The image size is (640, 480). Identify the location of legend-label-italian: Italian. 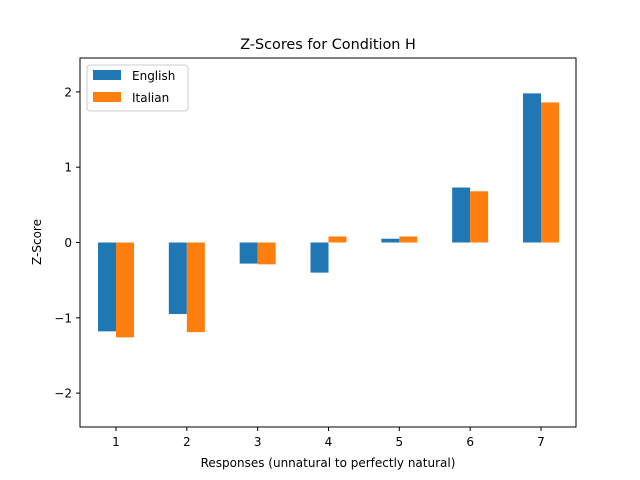
(150, 98).